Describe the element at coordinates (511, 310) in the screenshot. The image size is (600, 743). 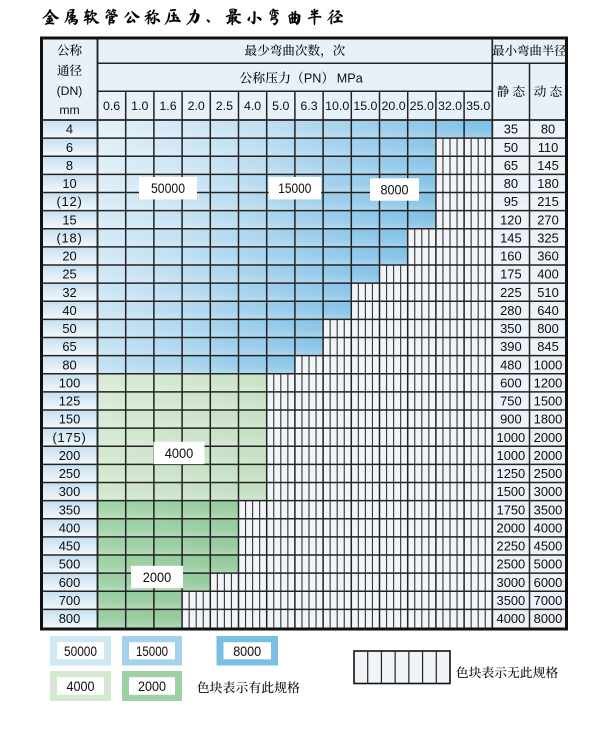
I see `svg-text: 280` at that location.